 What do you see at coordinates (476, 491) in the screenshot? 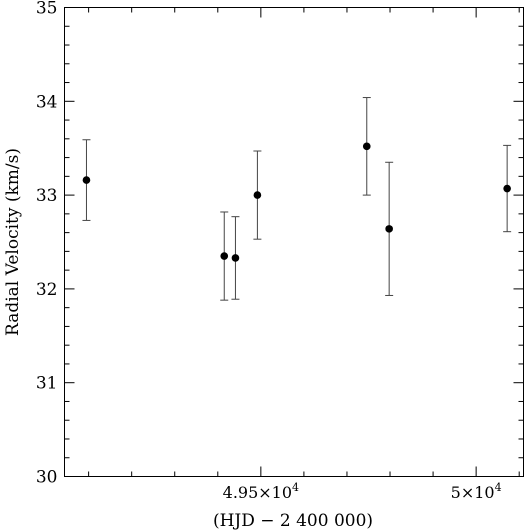
I see `x-tick-label: 5×10⁴` at bounding box center [476, 491].